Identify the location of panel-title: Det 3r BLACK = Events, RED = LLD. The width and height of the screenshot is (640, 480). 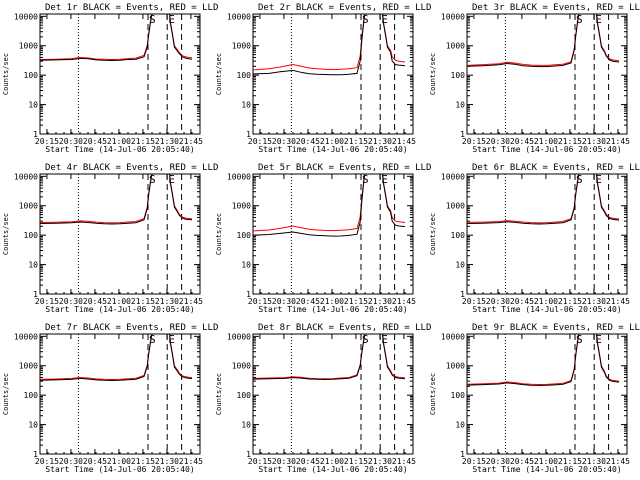
(556, 8).